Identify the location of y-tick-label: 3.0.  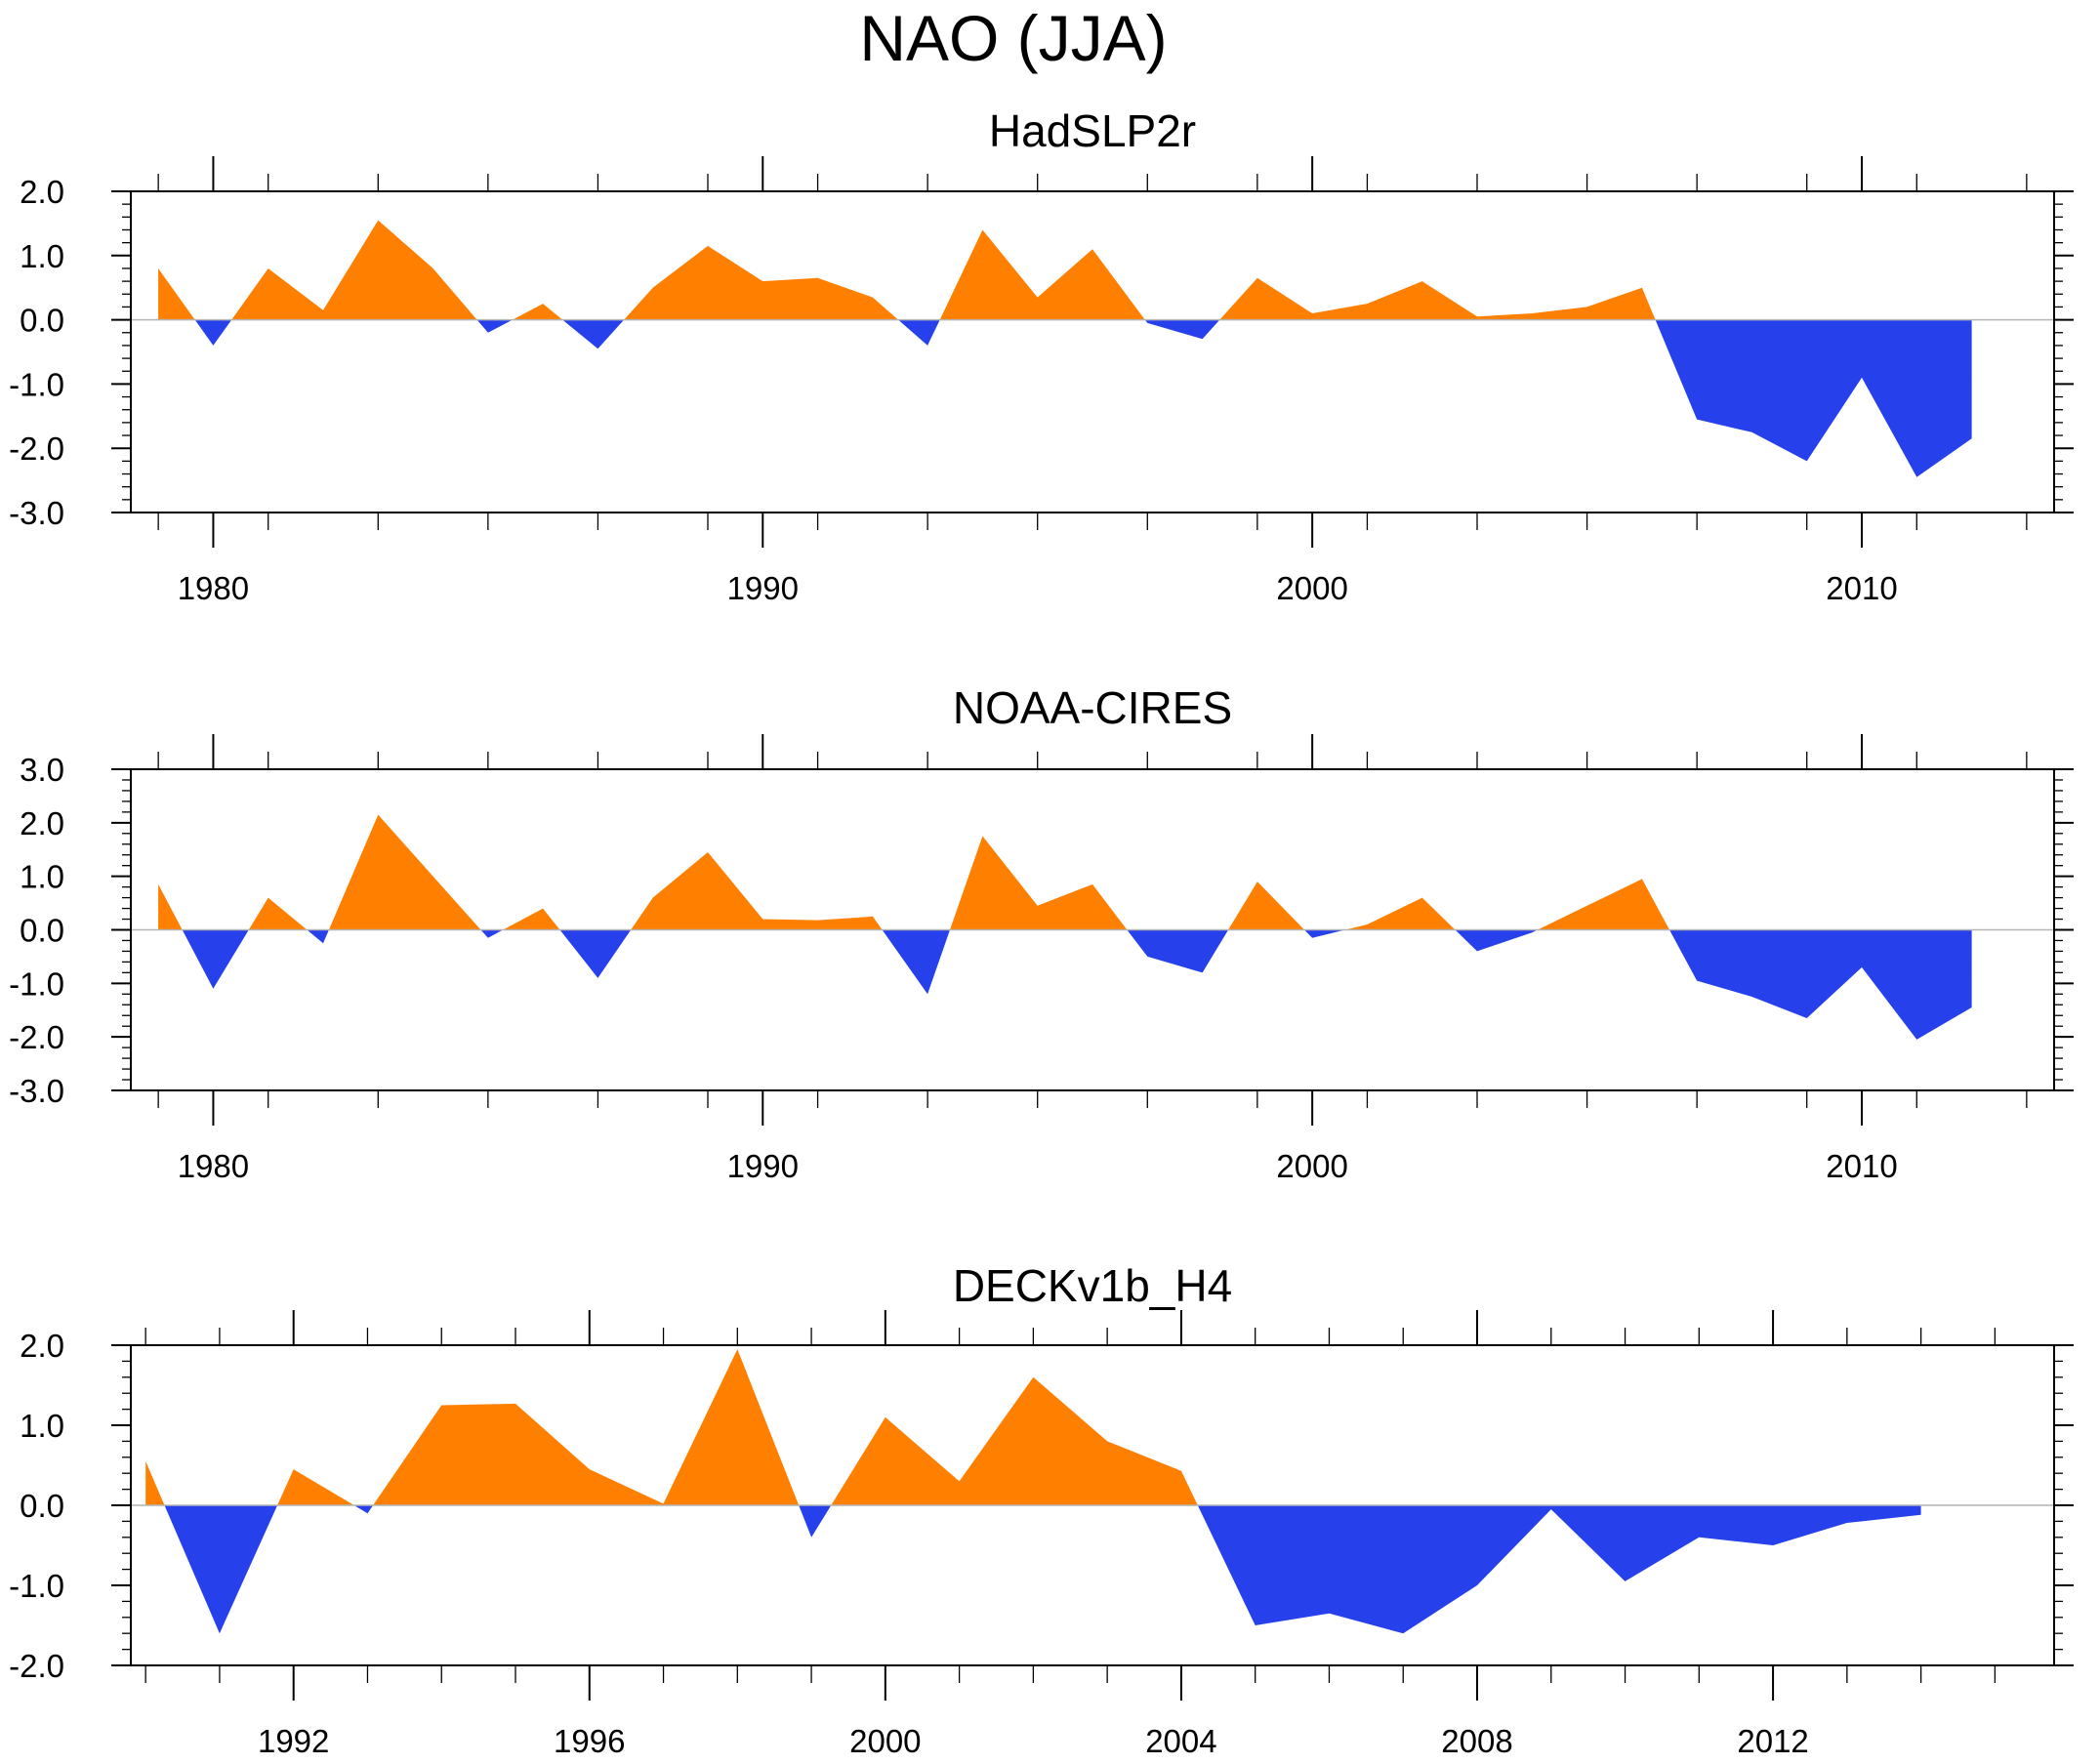
(42, 770).